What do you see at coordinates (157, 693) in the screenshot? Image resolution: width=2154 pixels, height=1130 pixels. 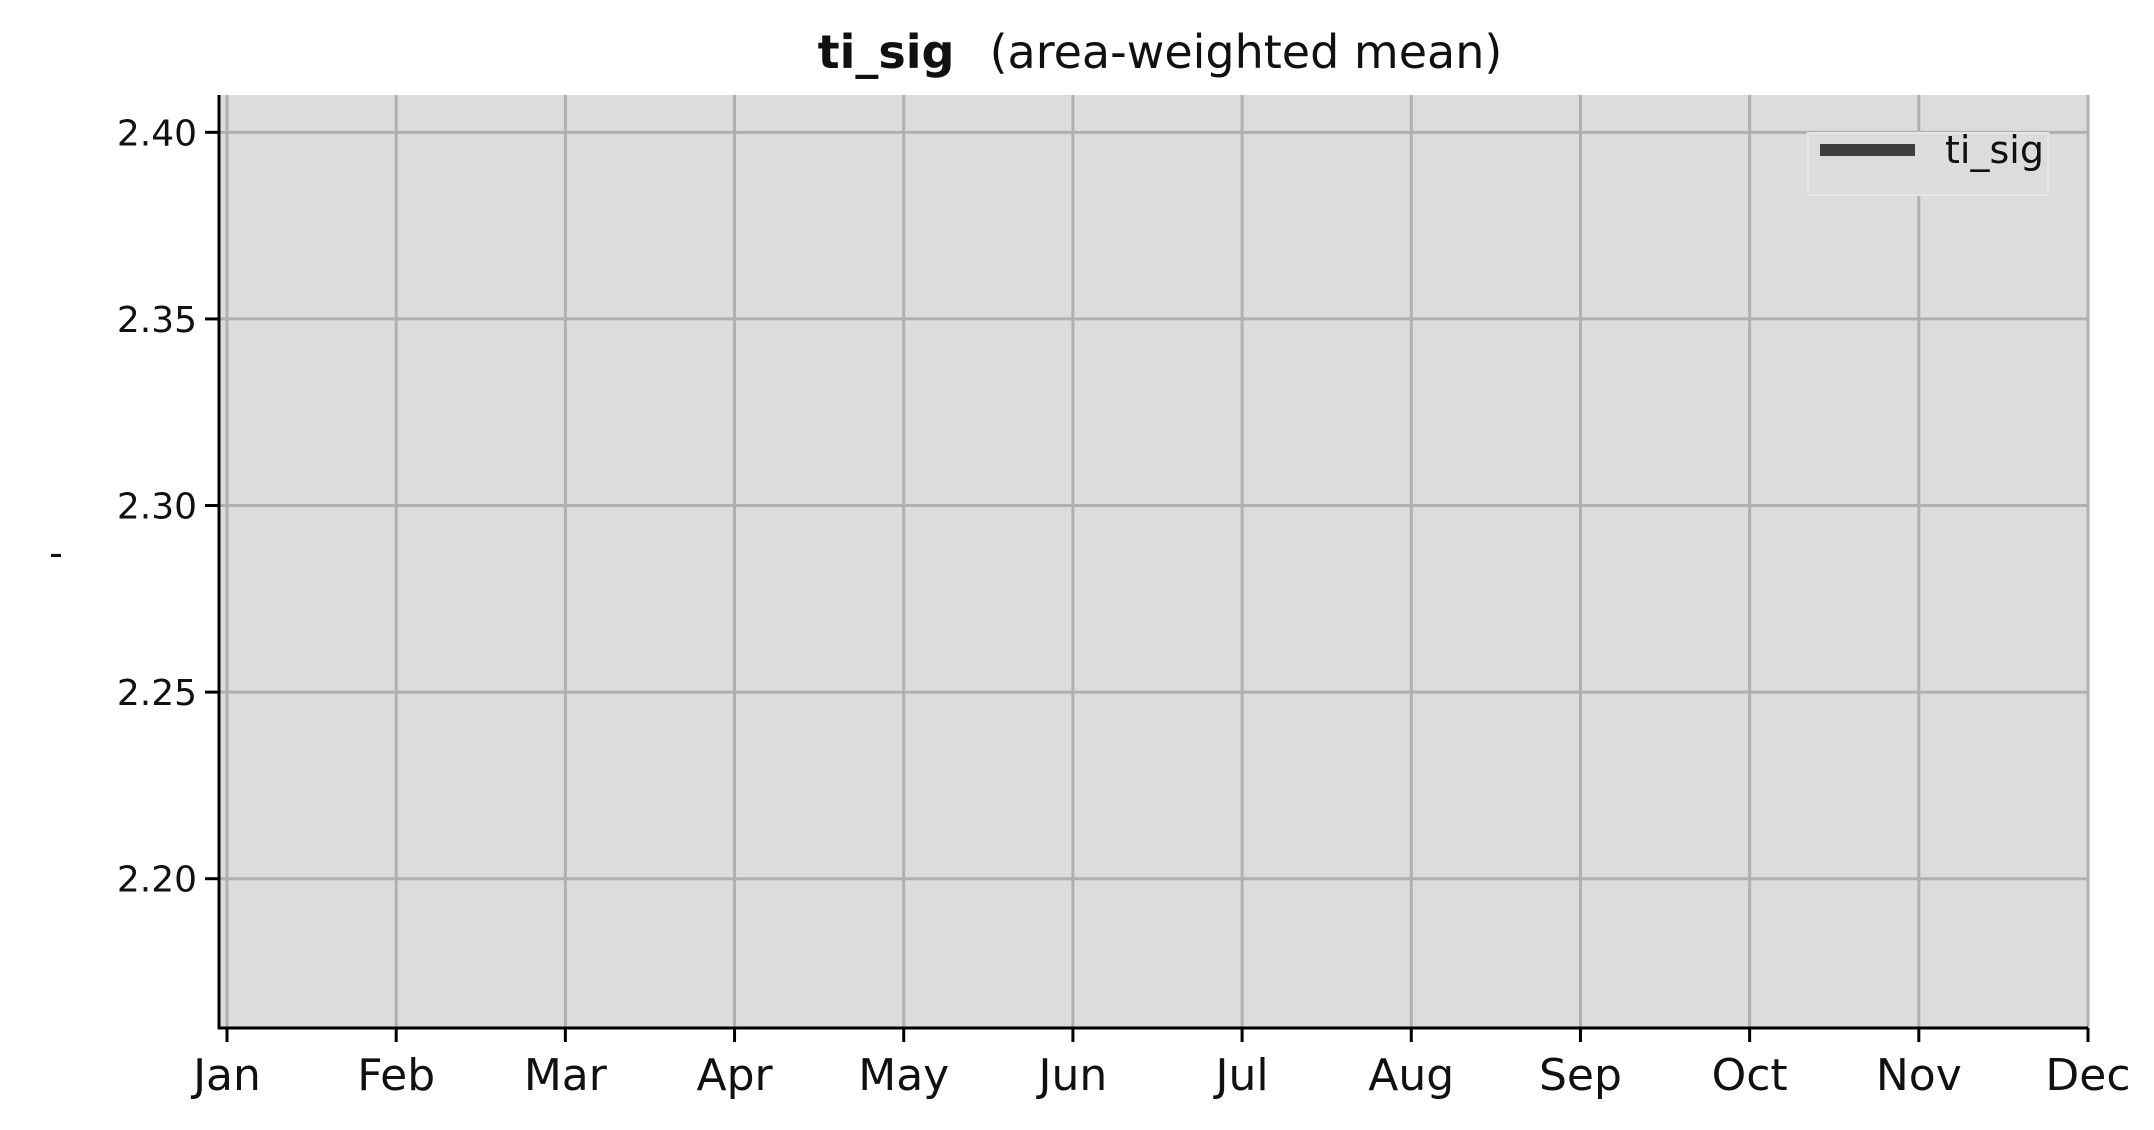 I see `y-tick-label: 2.25` at bounding box center [157, 693].